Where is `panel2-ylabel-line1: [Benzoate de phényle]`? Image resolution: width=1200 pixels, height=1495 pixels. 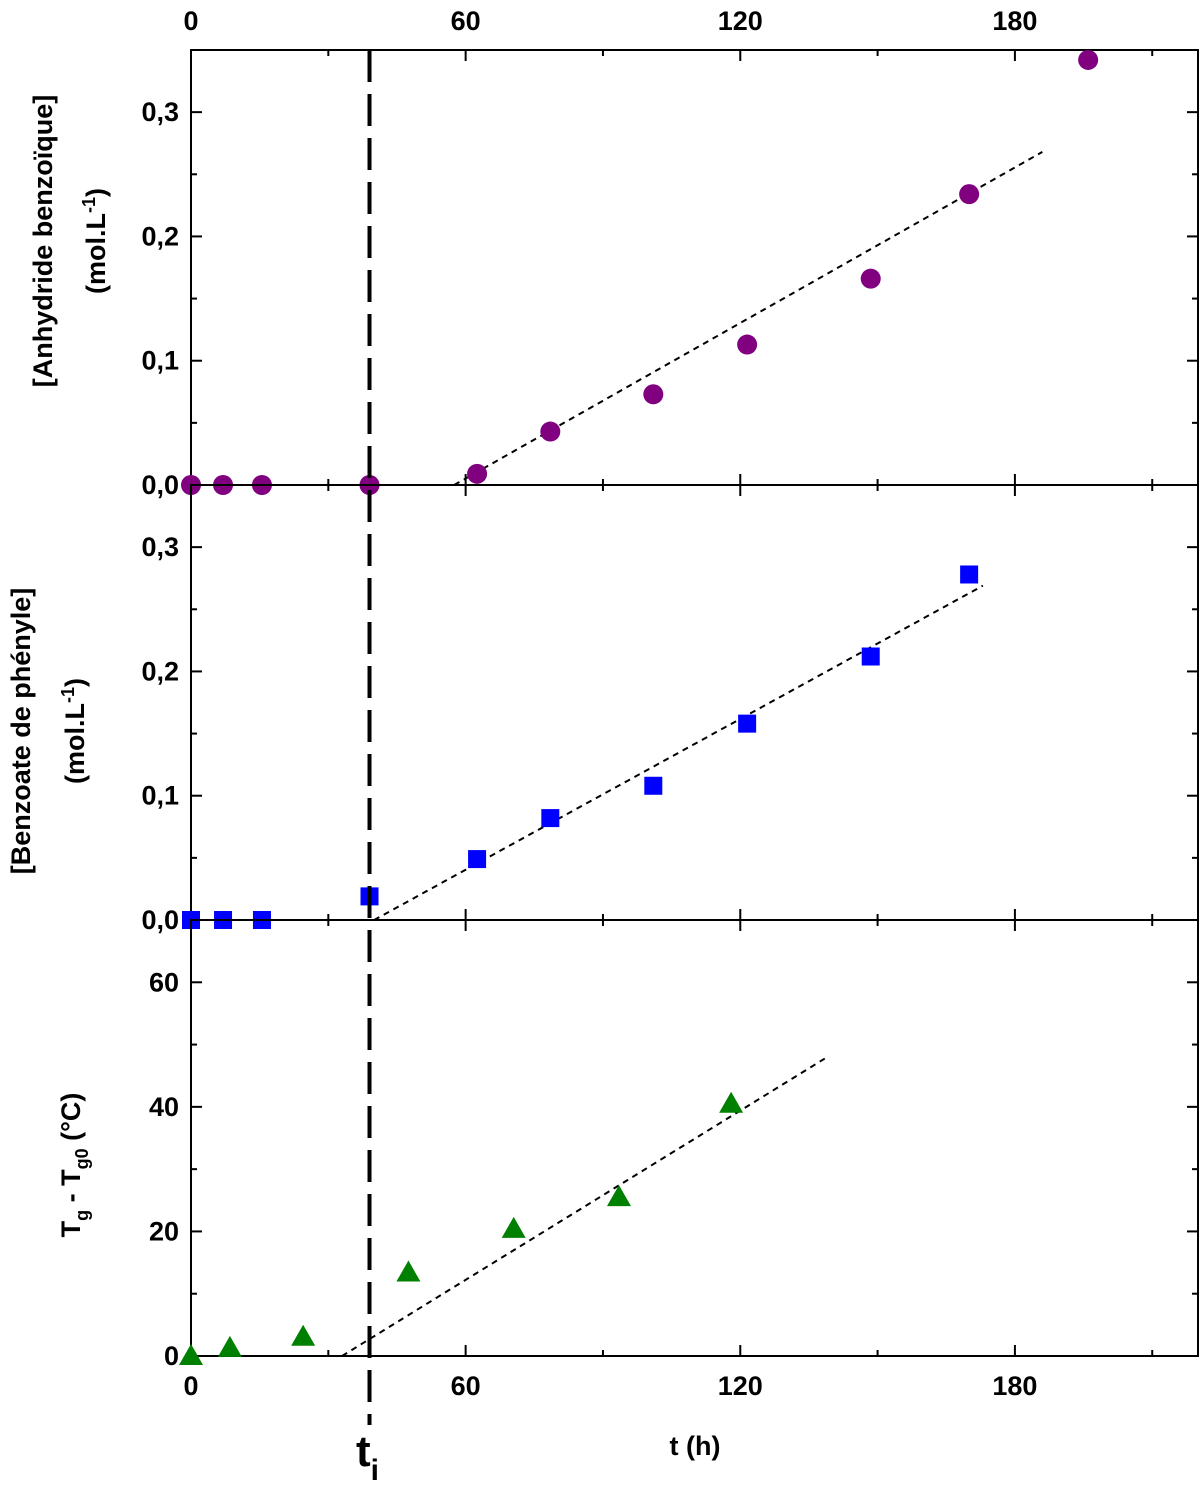 panel2-ylabel-line1: [Benzoate de phényle] is located at coordinates (21, 731).